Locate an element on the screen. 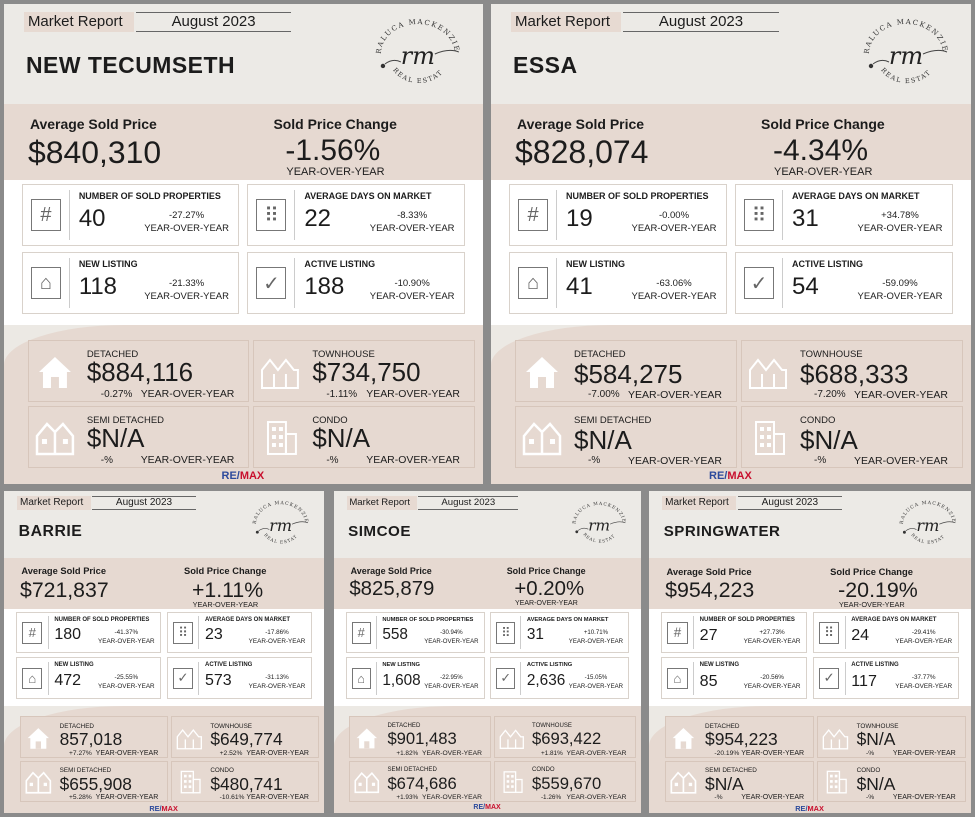 The image size is (975, 817). calendar-grid-icon: ⠿ is located at coordinates (759, 215).